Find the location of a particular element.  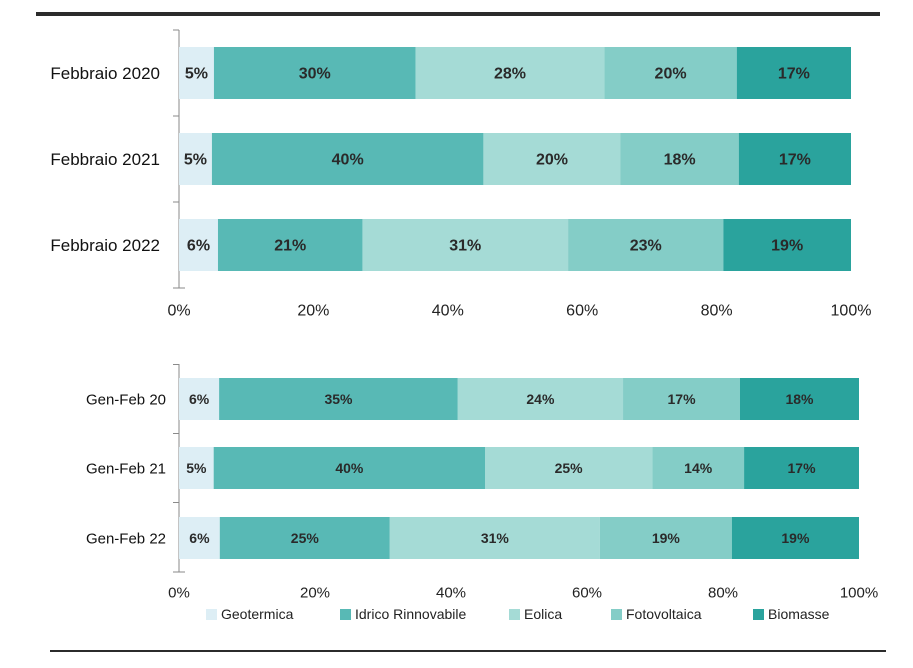

data-label: 14% is located at coordinates (698, 468).